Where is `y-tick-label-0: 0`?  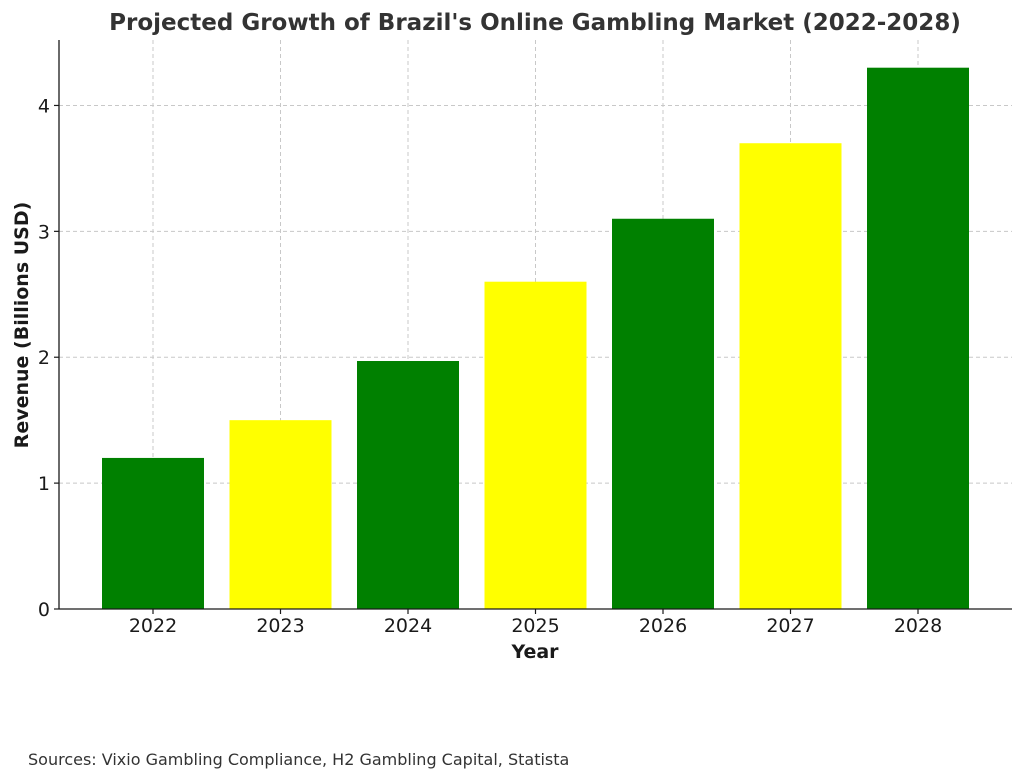
y-tick-label-0: 0 is located at coordinates (44, 610).